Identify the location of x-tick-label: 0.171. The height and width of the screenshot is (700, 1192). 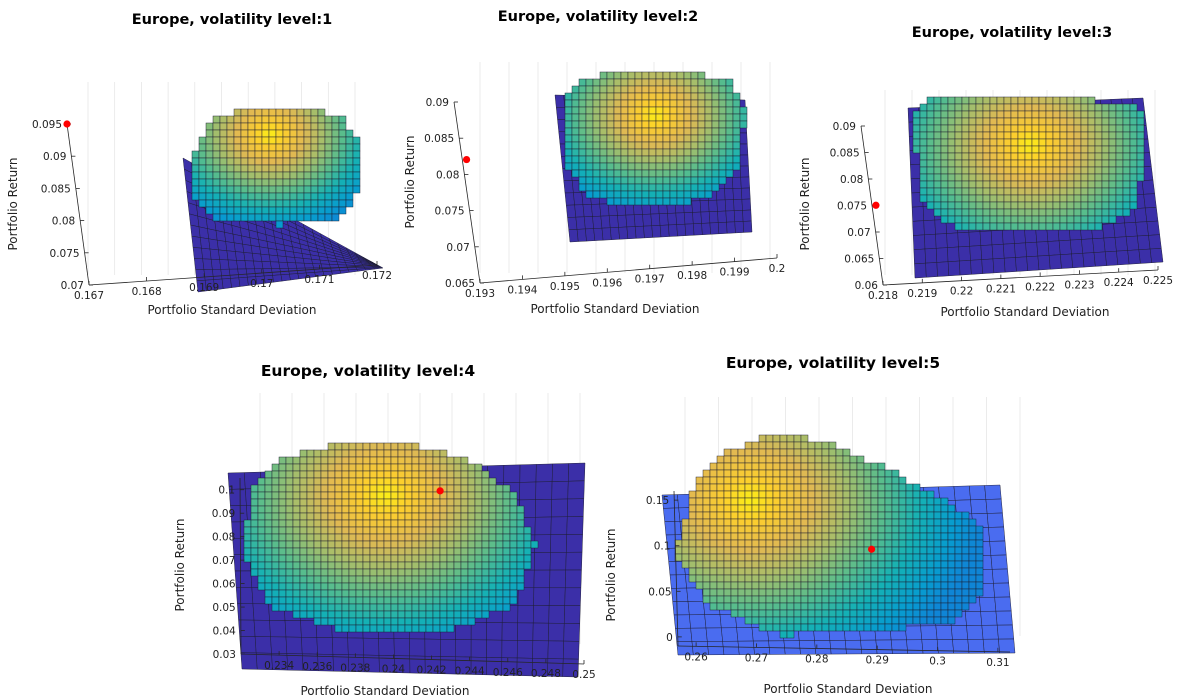
(319, 280).